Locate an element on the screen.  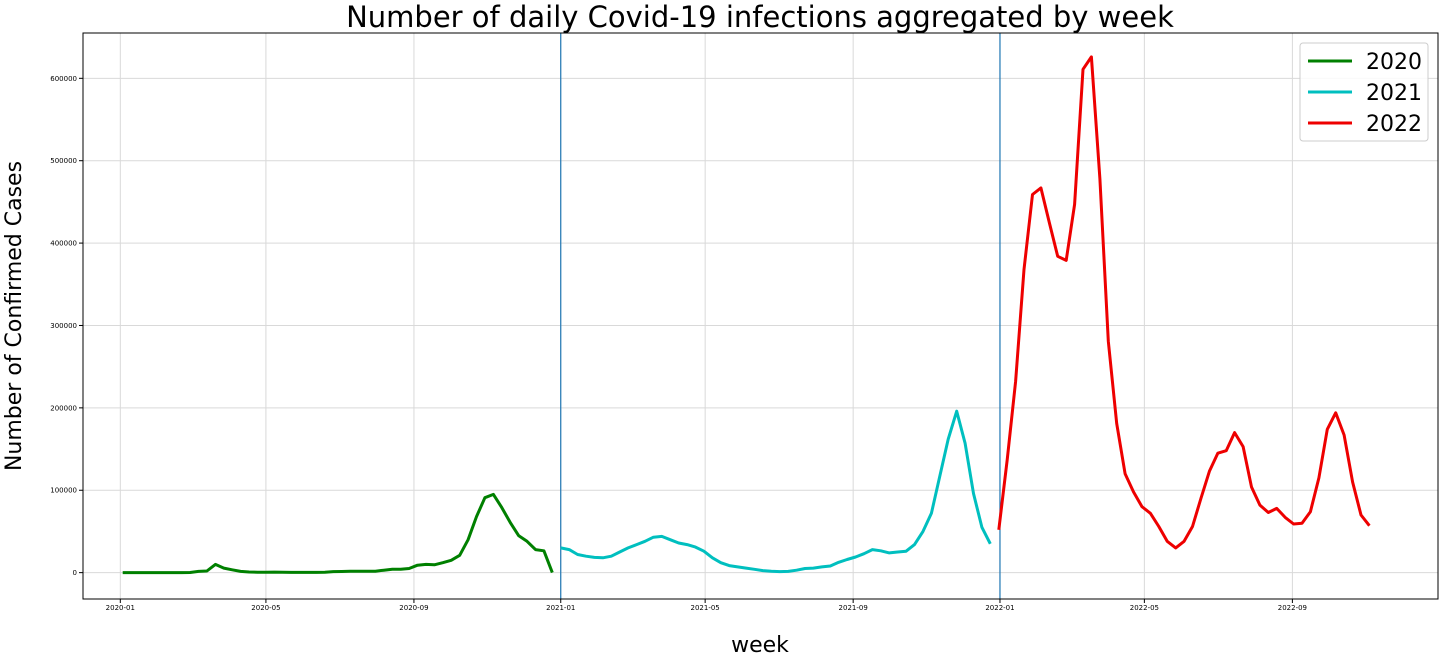
y-tick-label: 100000 is located at coordinates (63, 491).